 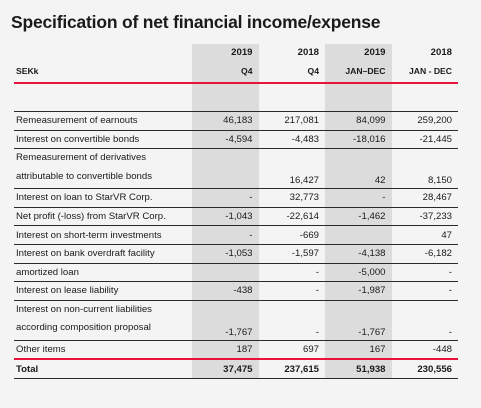 What do you see at coordinates (424, 369) in the screenshot?
I see `total-value: 230,556` at bounding box center [424, 369].